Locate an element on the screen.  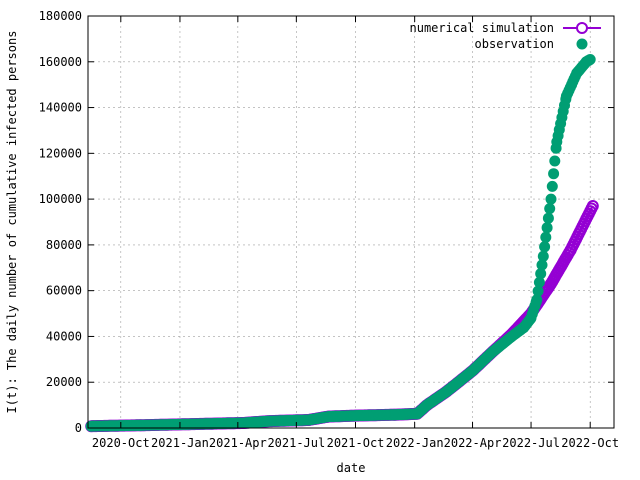
x-tick-label: 2021-Apr is located at coordinates (238, 443).